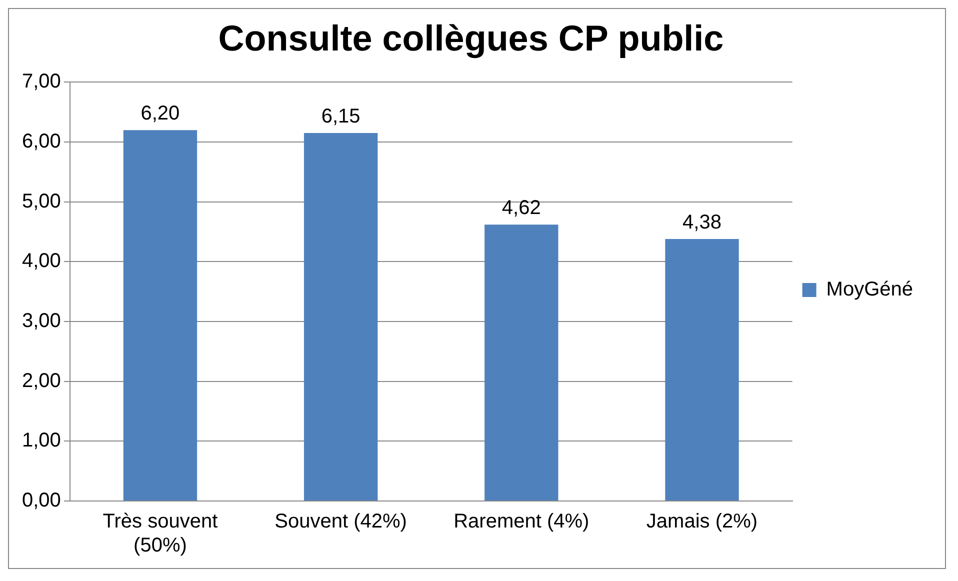  I want to click on chart-title: Consulte collègues CP public, so click(471, 38).